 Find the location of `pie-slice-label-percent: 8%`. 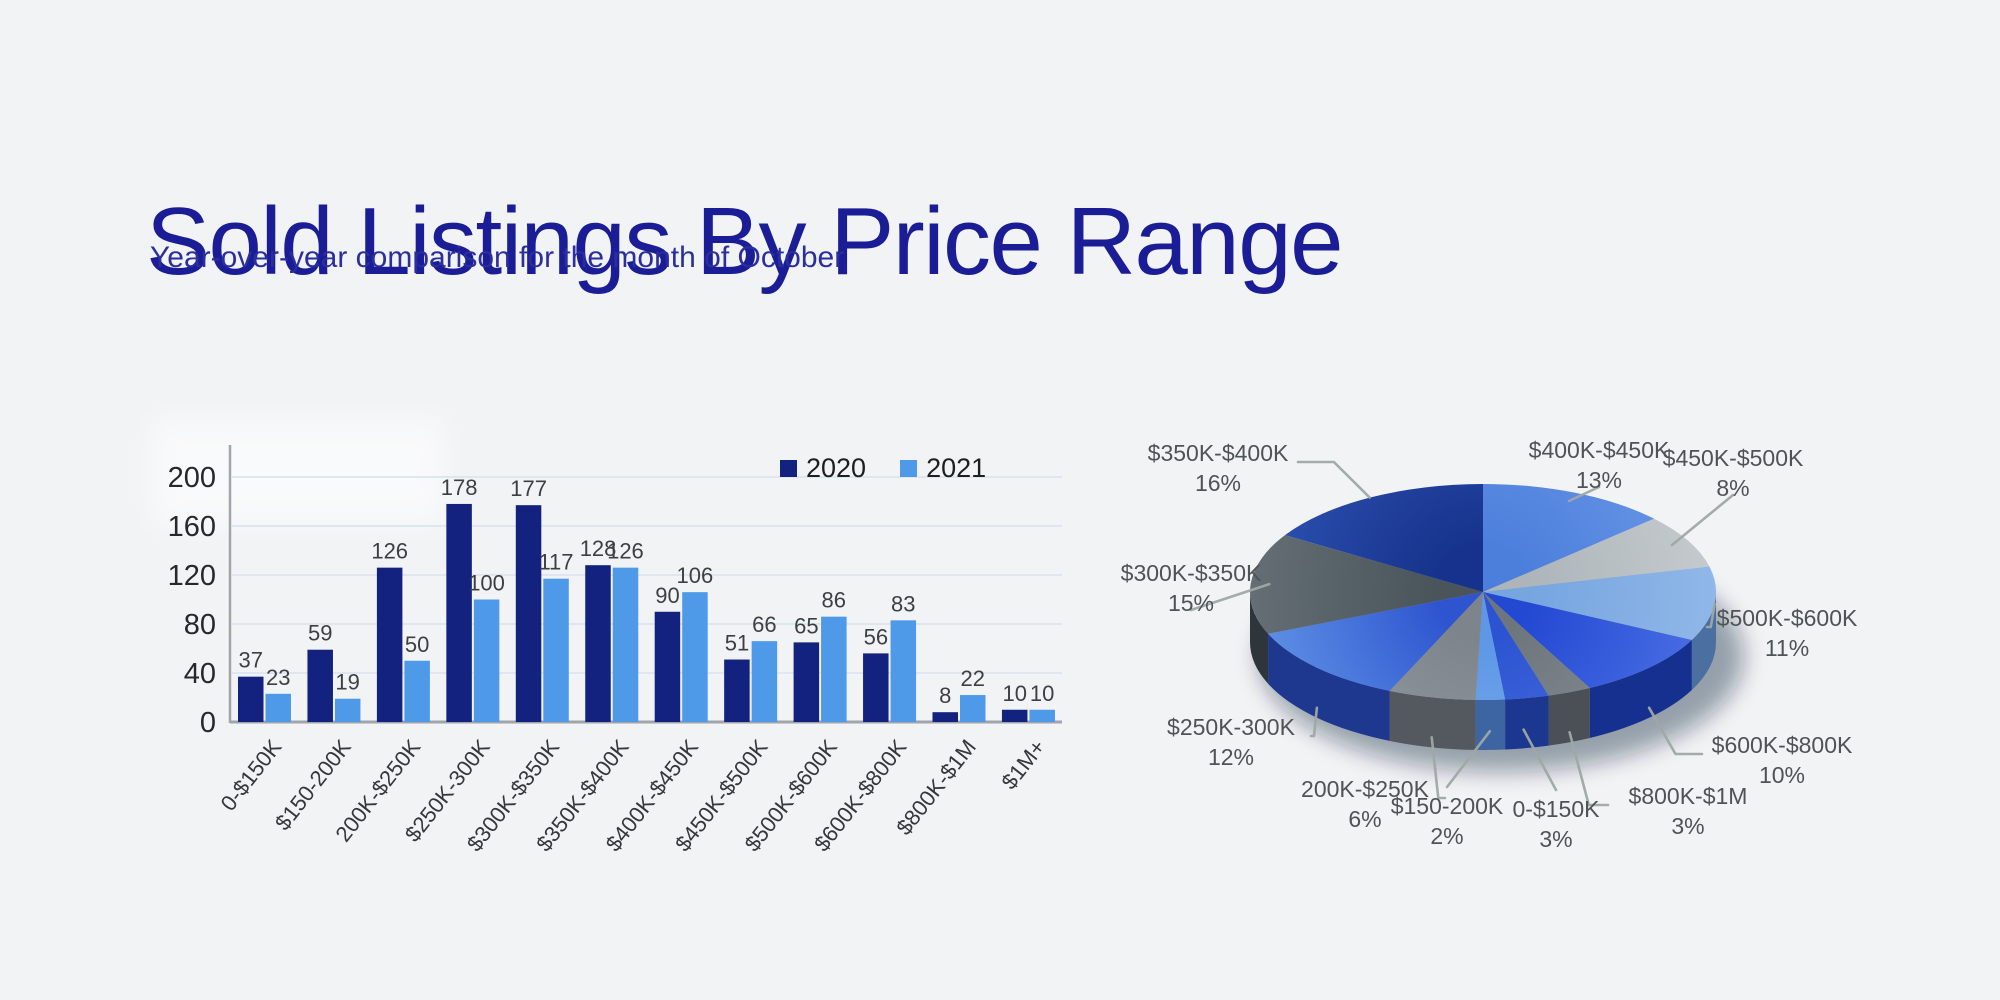

pie-slice-label-percent: 8% is located at coordinates (1733, 488).